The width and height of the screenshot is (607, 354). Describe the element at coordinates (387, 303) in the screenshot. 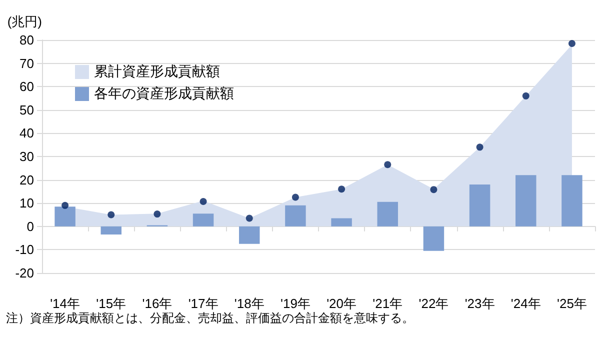

I see `x-tick-label: '21年` at that location.